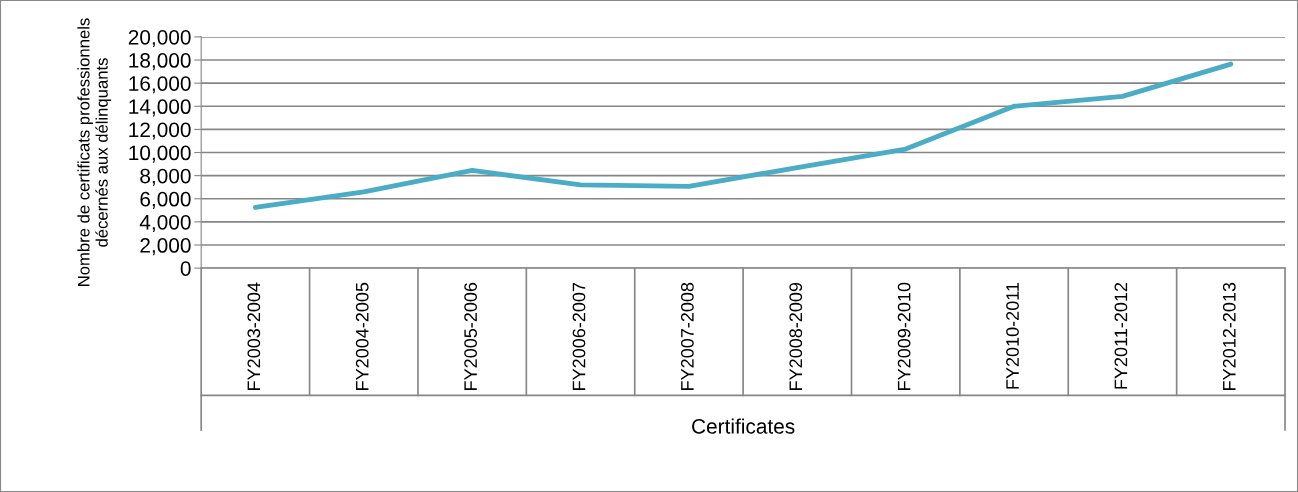 The width and height of the screenshot is (1298, 492). I want to click on y-tick-label: 20,000, so click(159, 38).